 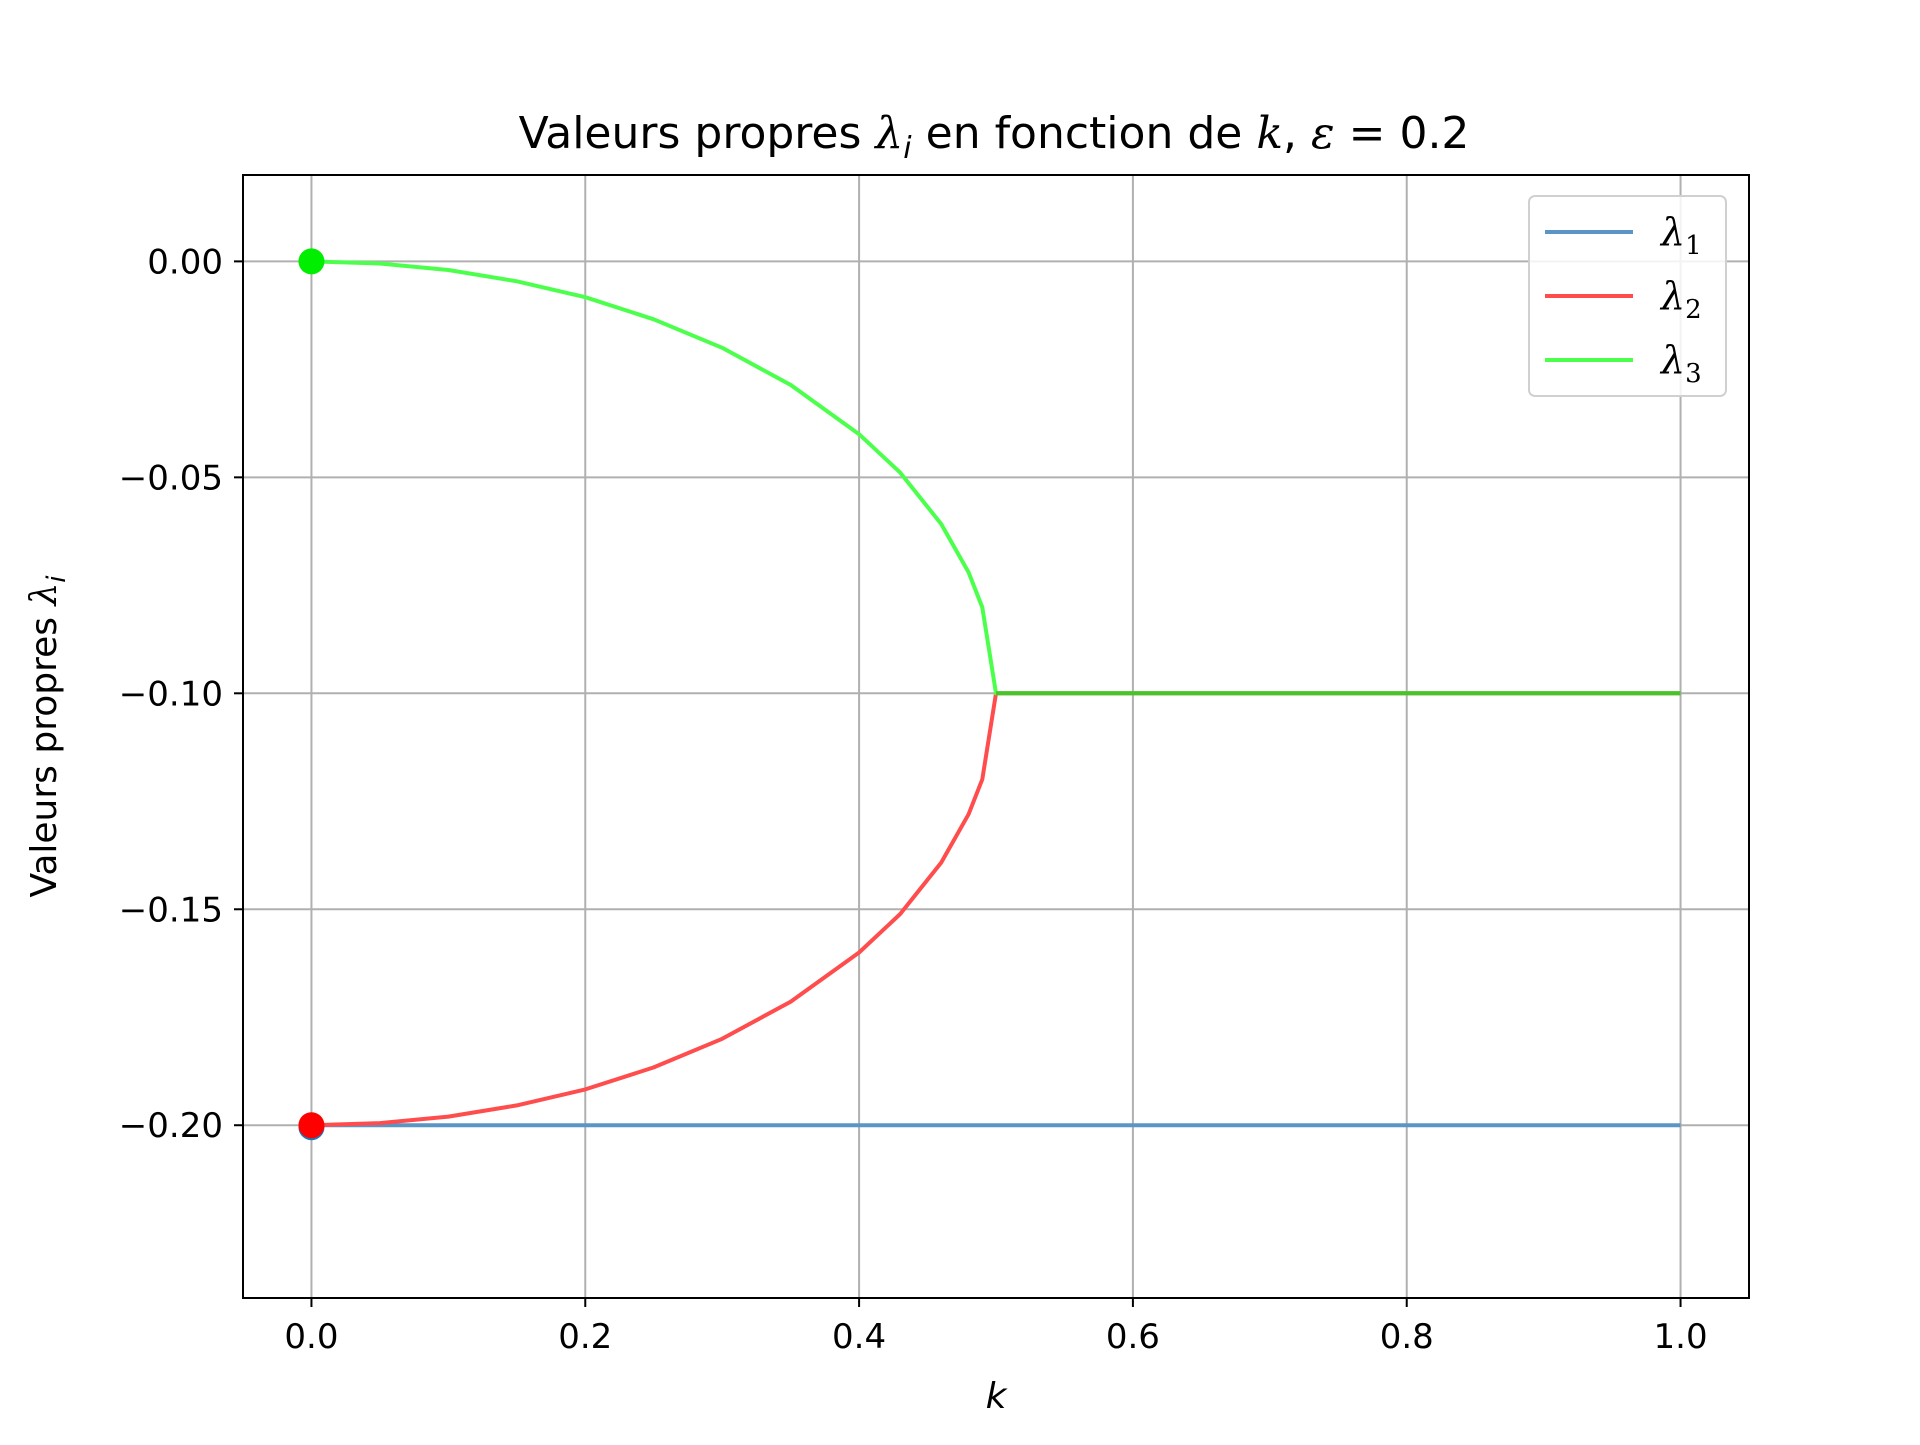 I want to click on y-tick-label-3: −0.15, so click(x=171, y=910).